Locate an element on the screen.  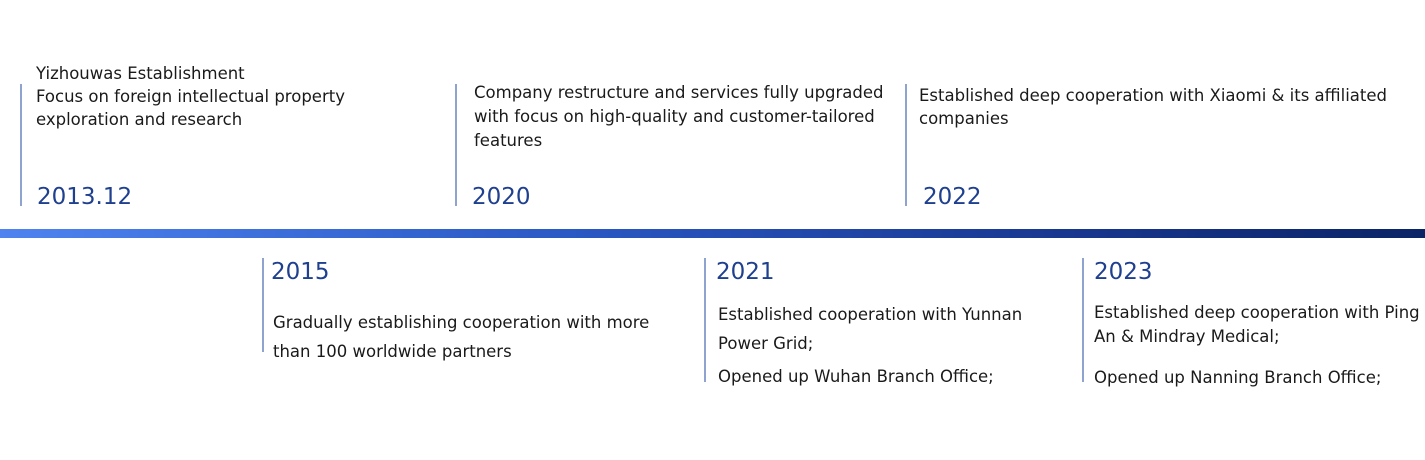
milestone-text-line: exploration and research is located at coordinates (139, 119).